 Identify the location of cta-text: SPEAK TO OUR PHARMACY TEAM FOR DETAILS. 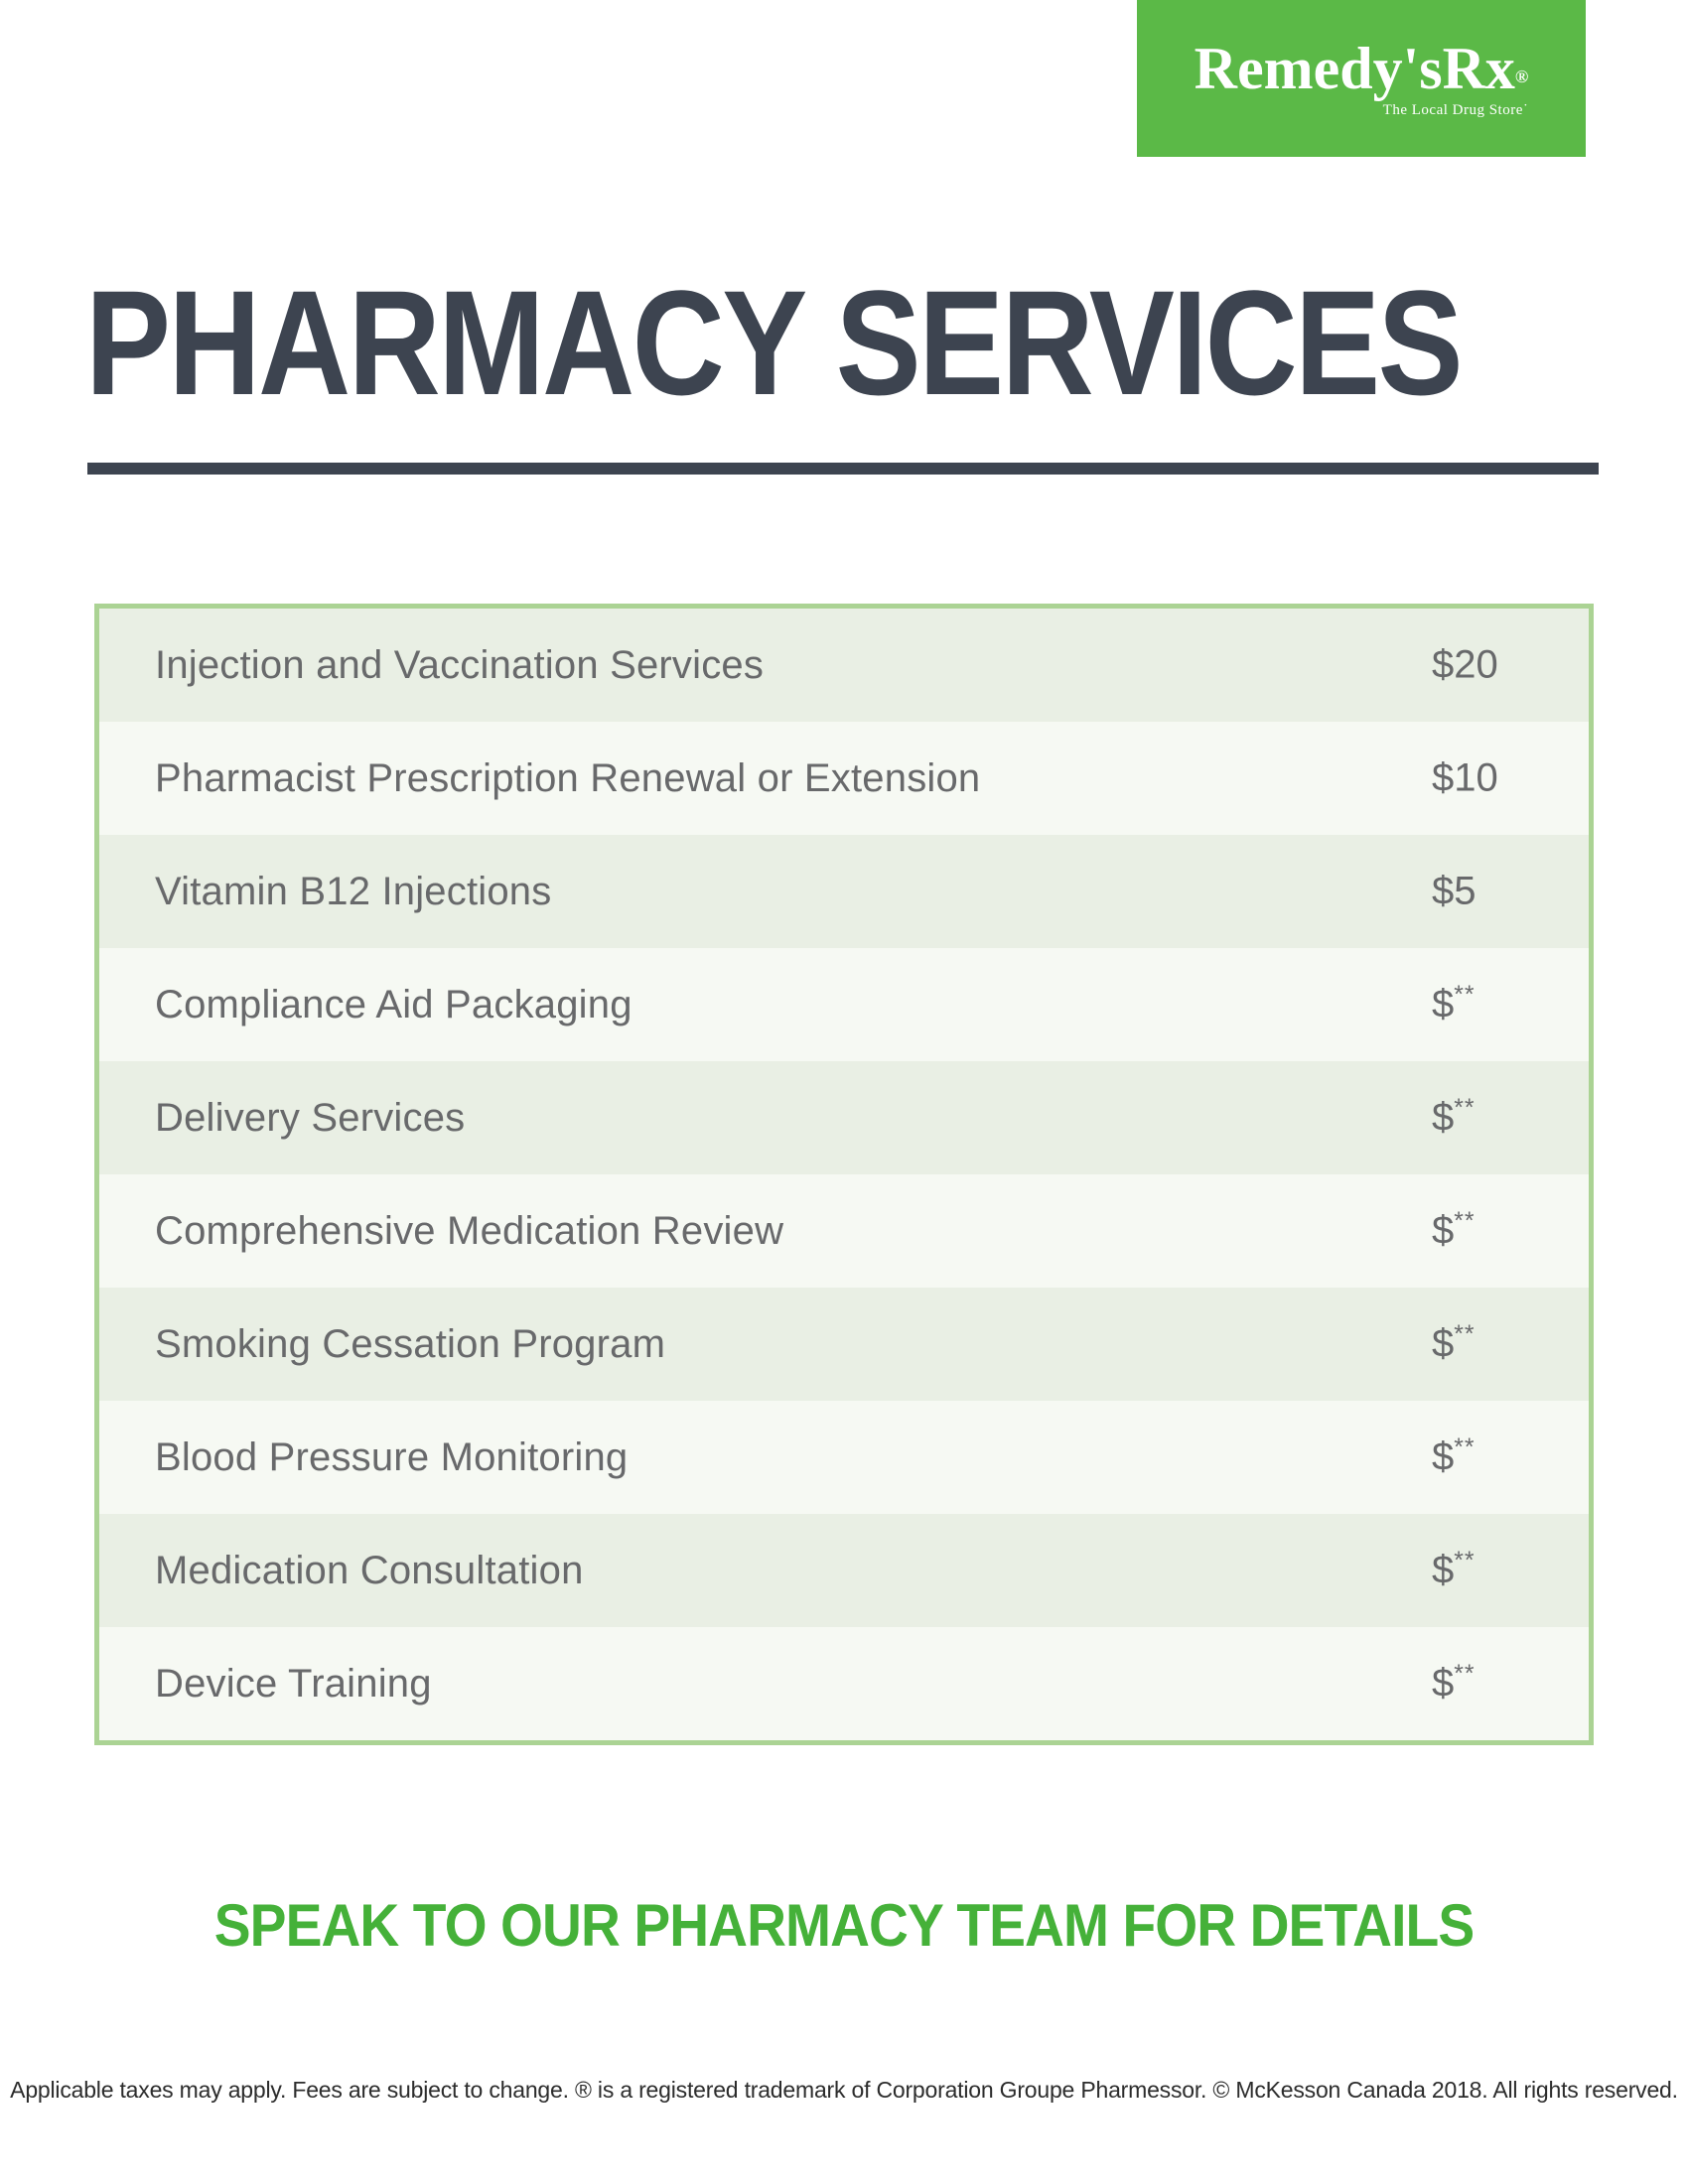
(844, 1925).